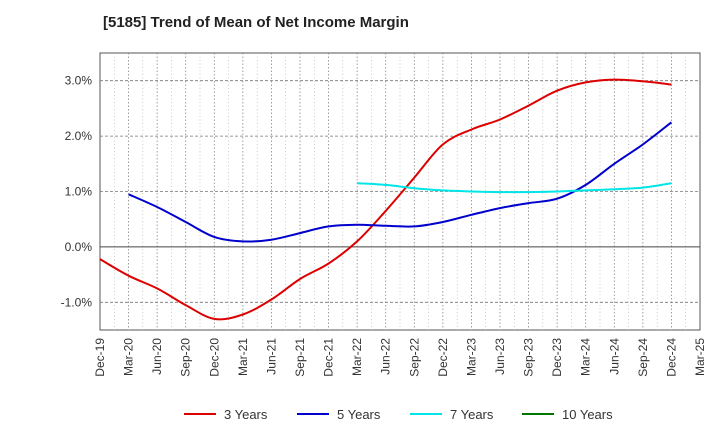 Image resolution: width=720 pixels, height=440 pixels. Describe the element at coordinates (271, 356) in the screenshot. I see `x-tick-label: Jun-21` at that location.